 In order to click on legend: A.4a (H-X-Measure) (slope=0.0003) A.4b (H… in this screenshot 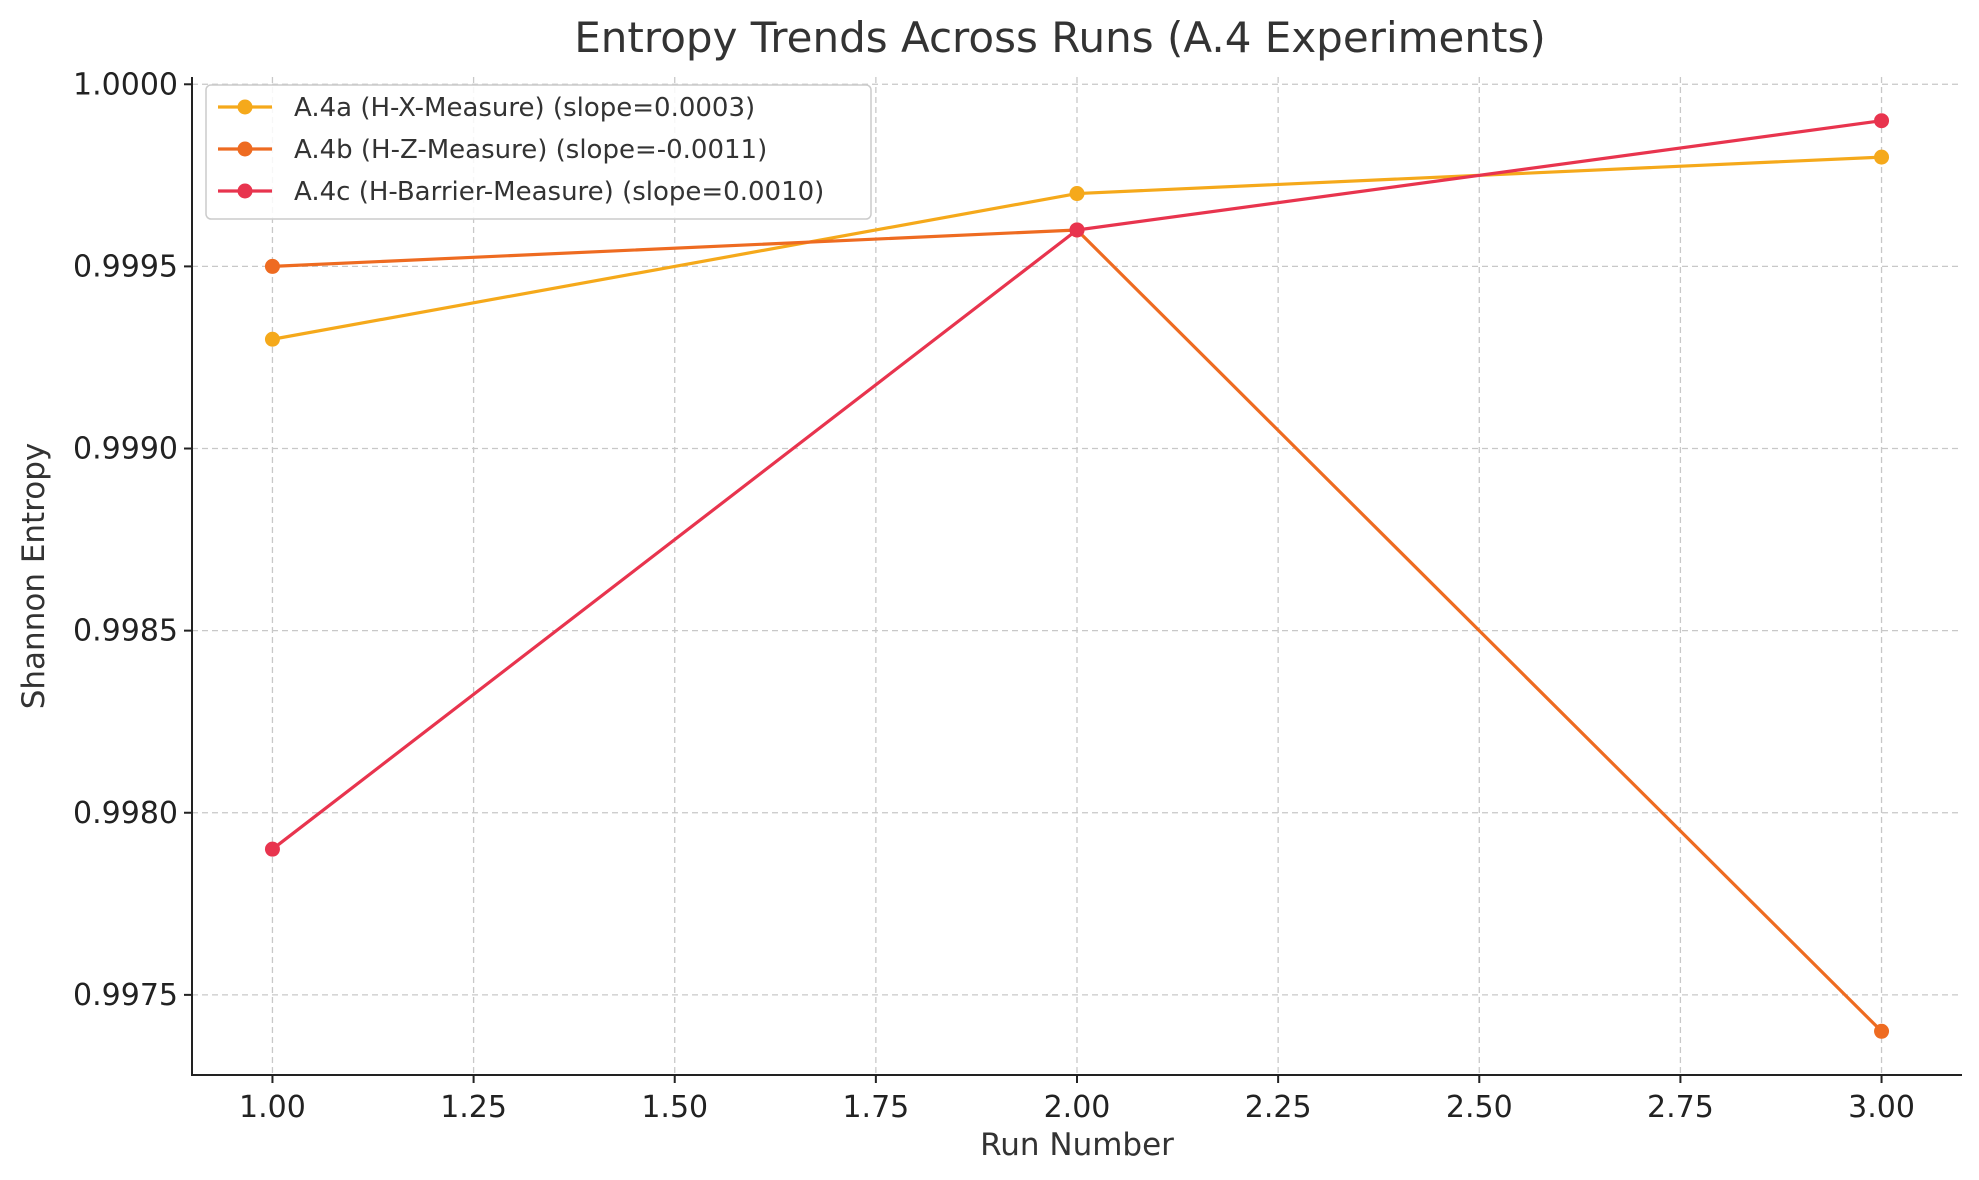, I will do `click(538, 152)`.